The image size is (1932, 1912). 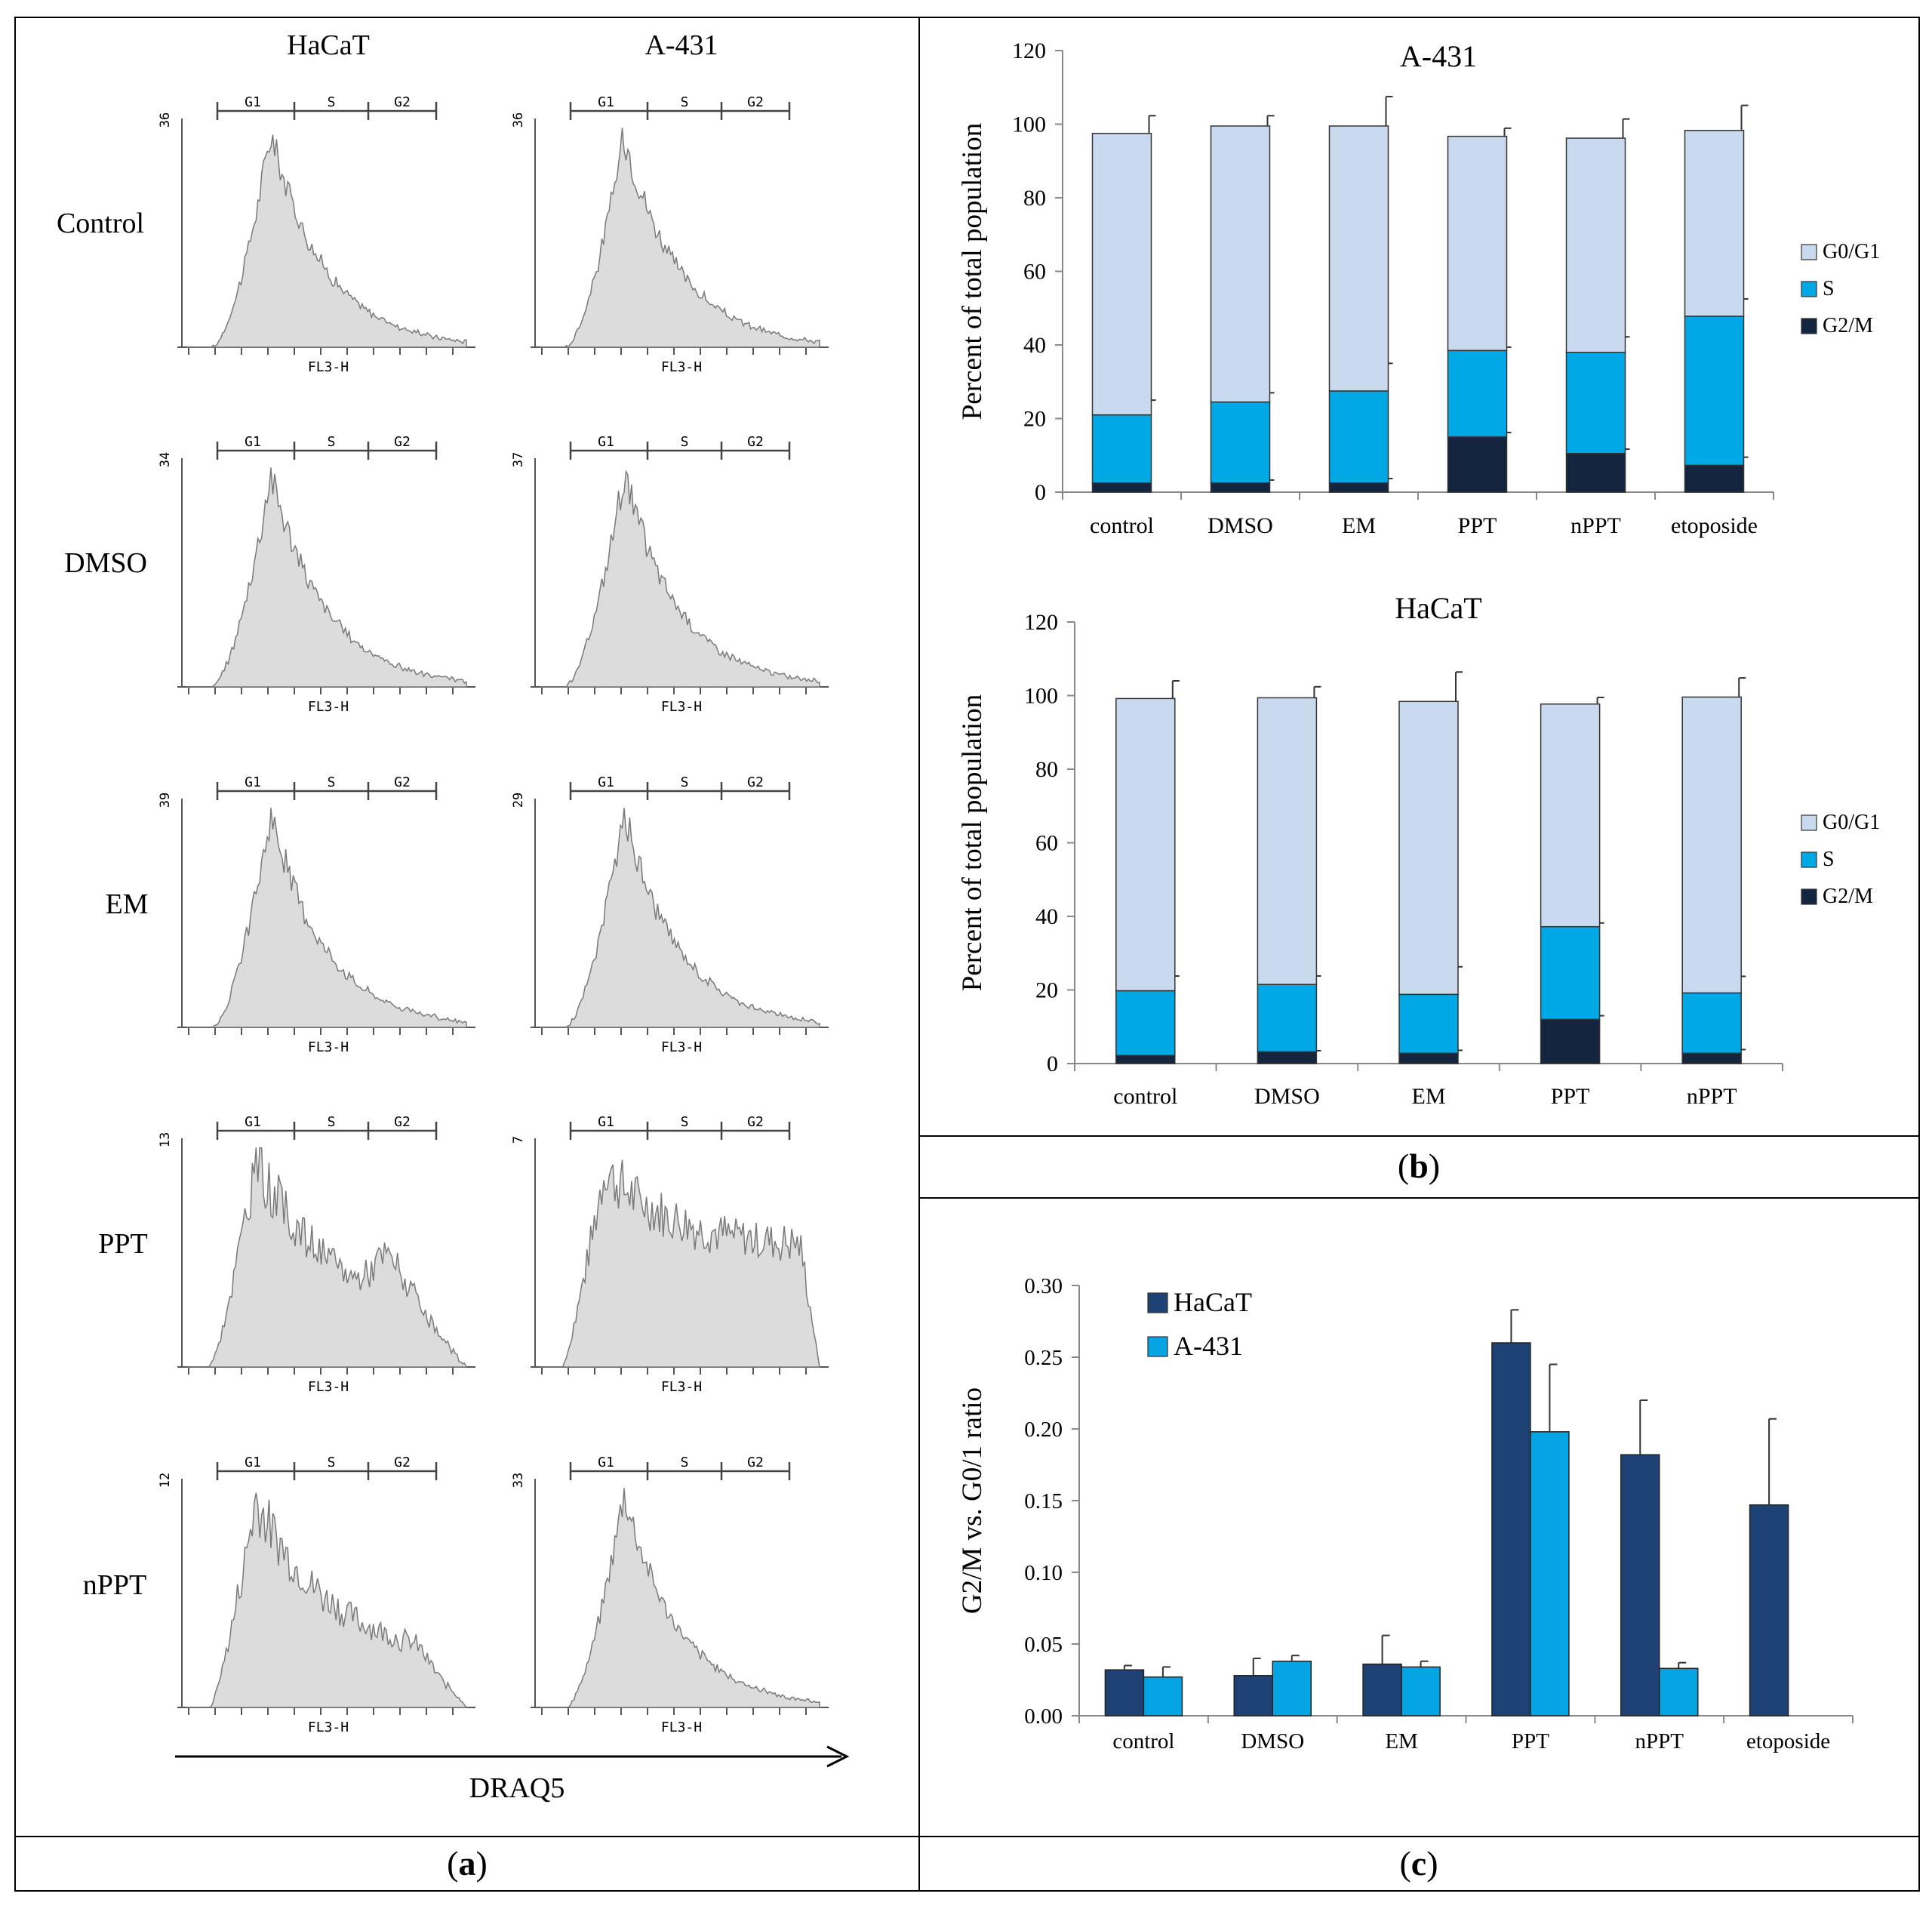 What do you see at coordinates (670, 1254) in the screenshot?
I see `histogram-ppt-a-431: G1 S G2 7 FL3-H` at bounding box center [670, 1254].